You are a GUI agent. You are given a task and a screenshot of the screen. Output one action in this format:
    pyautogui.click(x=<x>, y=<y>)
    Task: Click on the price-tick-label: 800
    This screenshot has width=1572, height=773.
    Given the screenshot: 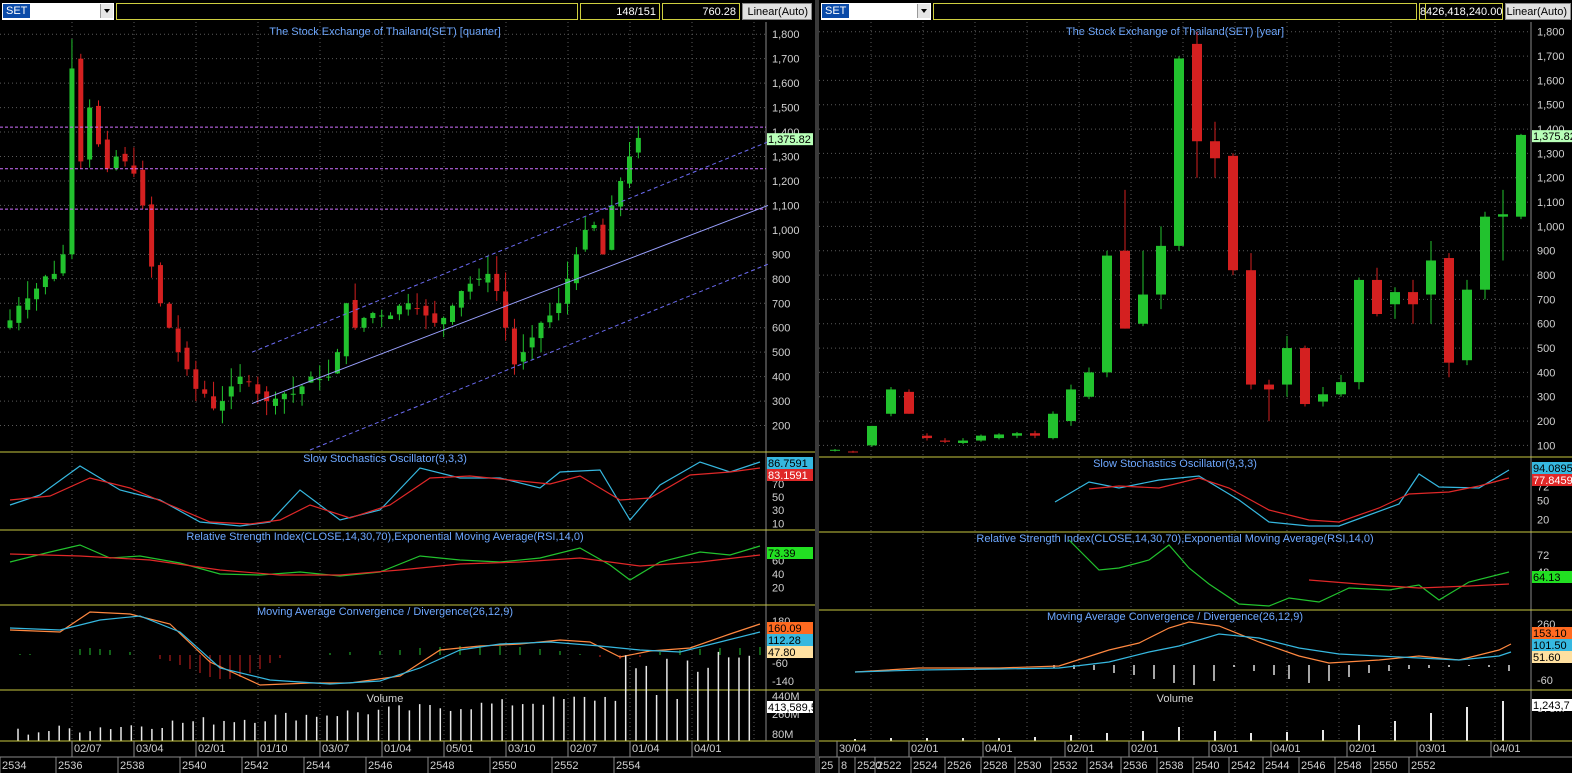 What is the action you would take?
    pyautogui.click(x=781, y=280)
    